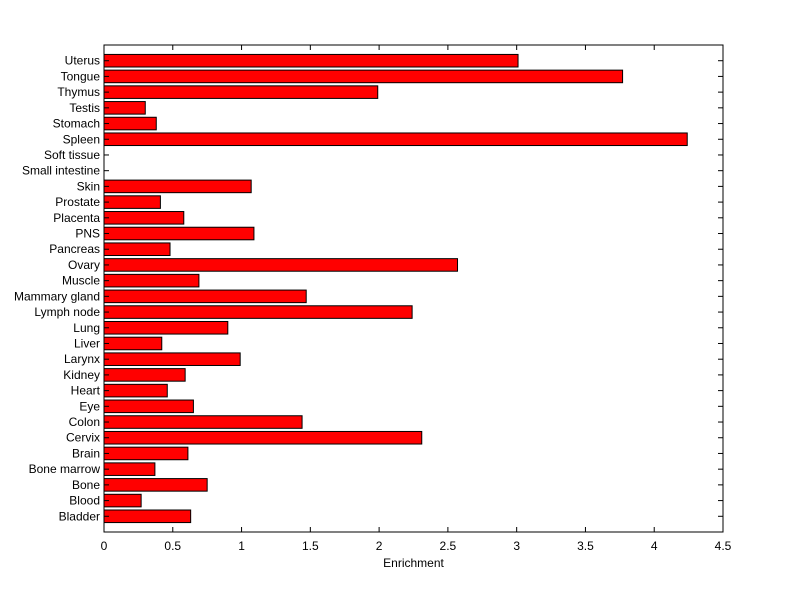  What do you see at coordinates (130, 123) in the screenshot?
I see `bar-stomach` at bounding box center [130, 123].